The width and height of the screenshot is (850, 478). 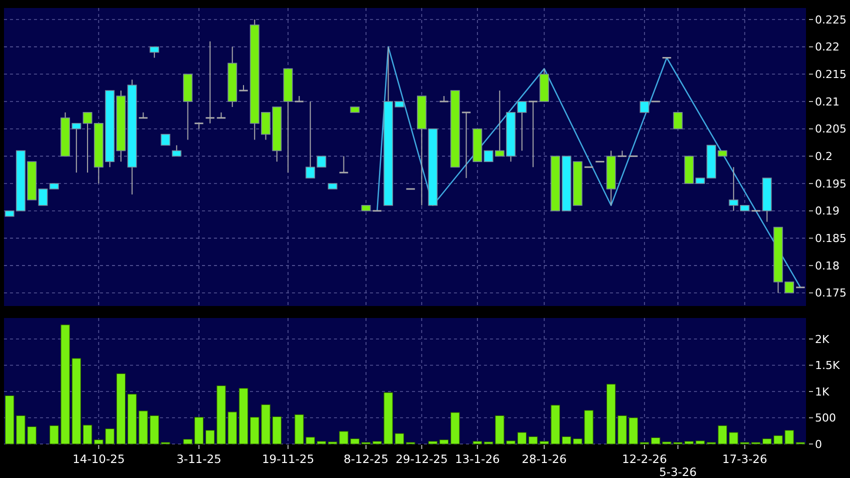 What do you see at coordinates (827, 101) in the screenshot?
I see `y-tick-label: 0.21` at bounding box center [827, 101].